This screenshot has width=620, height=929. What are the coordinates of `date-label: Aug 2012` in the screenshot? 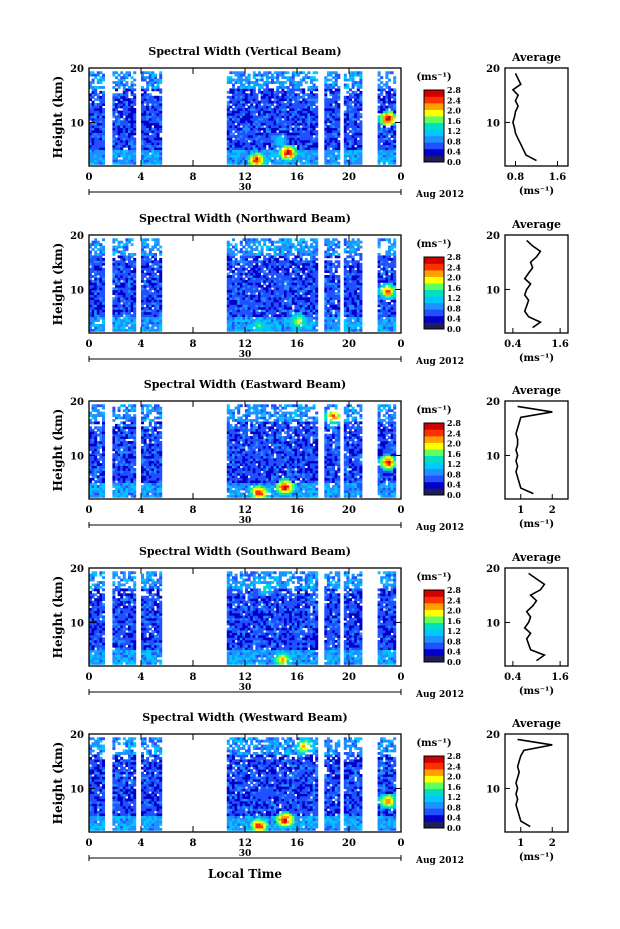 It's located at (439, 195).